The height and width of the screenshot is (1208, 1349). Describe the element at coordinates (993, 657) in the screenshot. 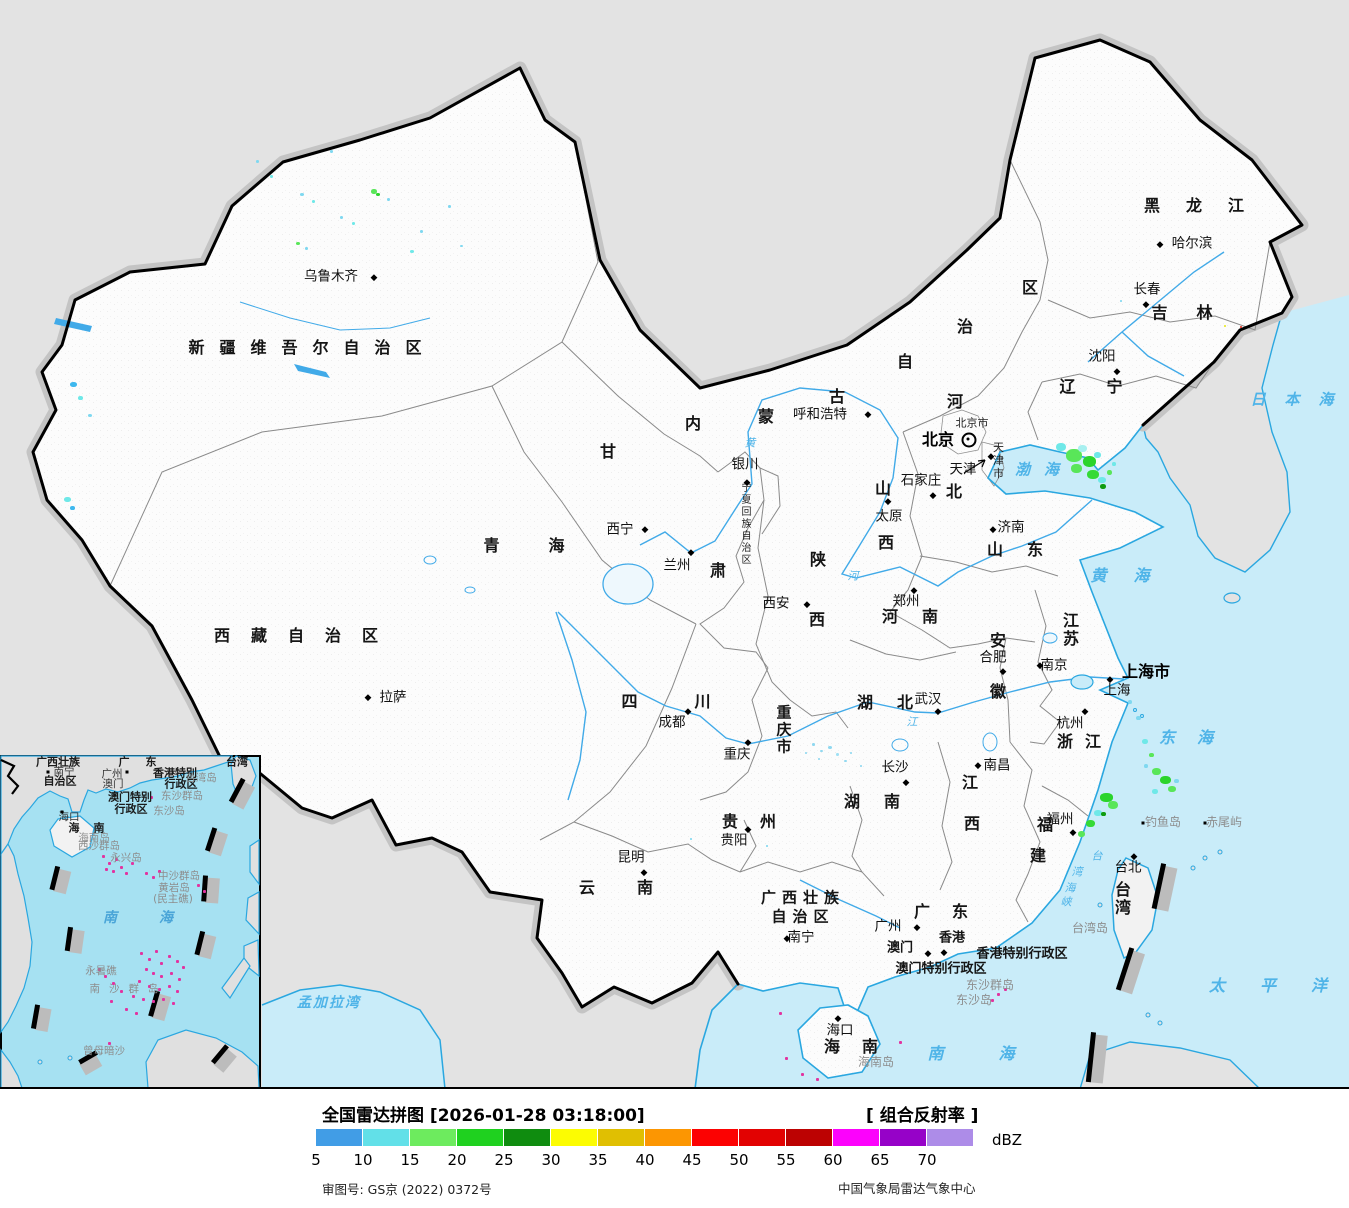

I see `city-label: 合肥` at that location.